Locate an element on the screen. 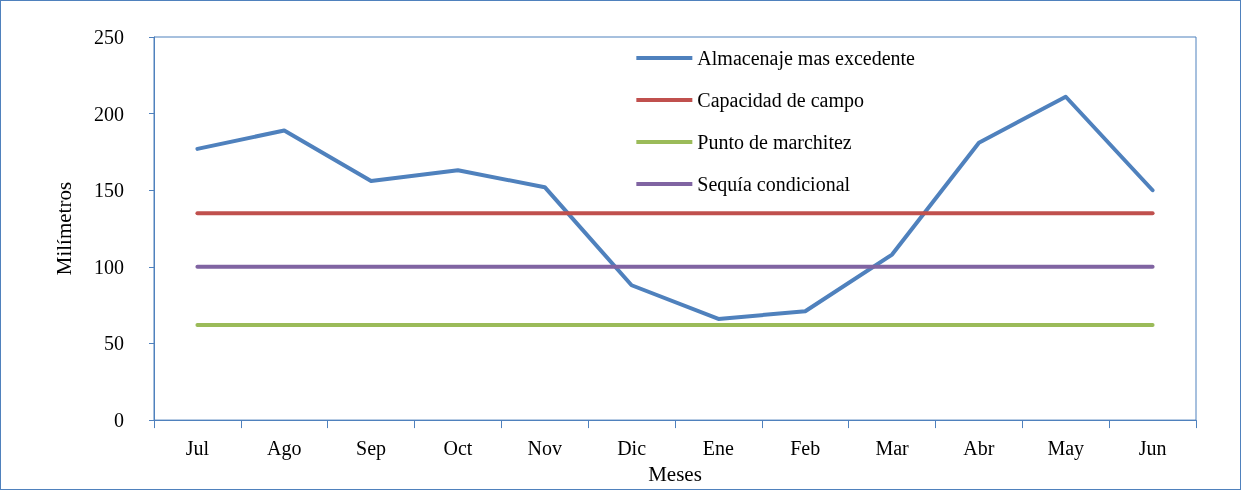 The height and width of the screenshot is (490, 1241). legend-label: Punto de marchitez is located at coordinates (774, 142).